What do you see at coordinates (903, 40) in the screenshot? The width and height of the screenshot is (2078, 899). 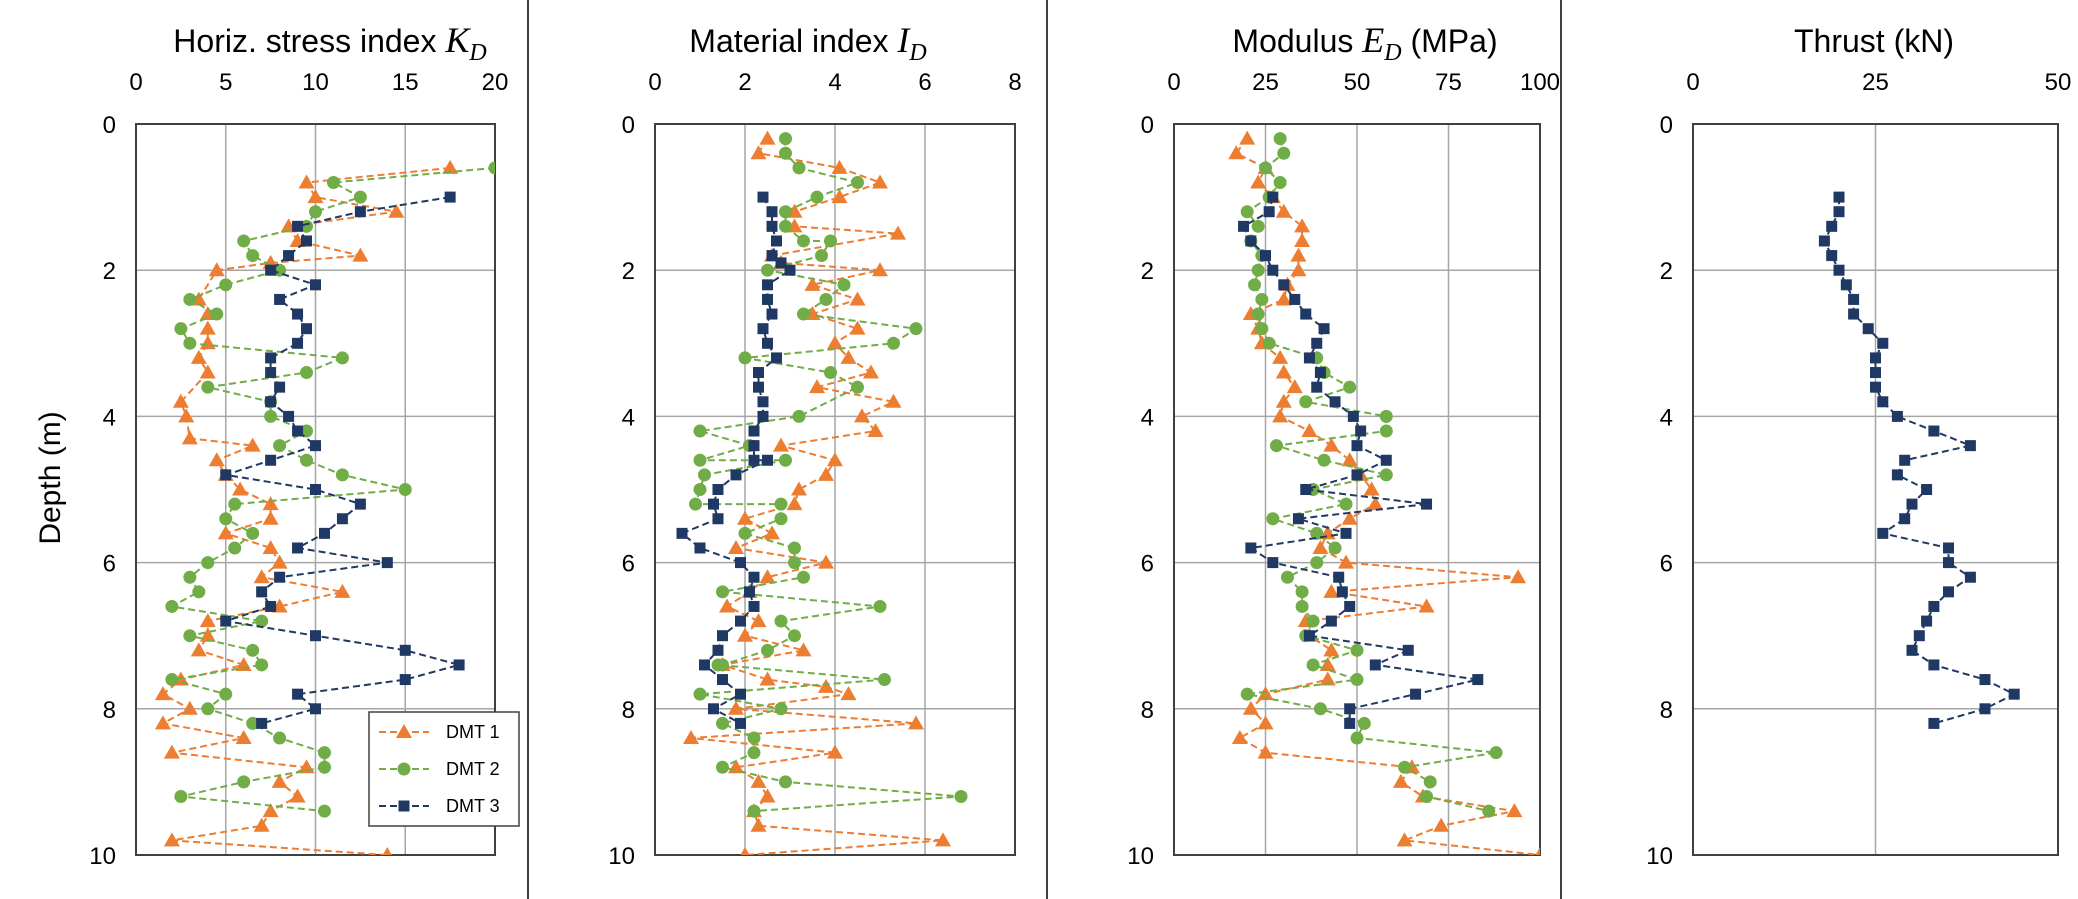 I see `title-symbol: I` at bounding box center [903, 40].